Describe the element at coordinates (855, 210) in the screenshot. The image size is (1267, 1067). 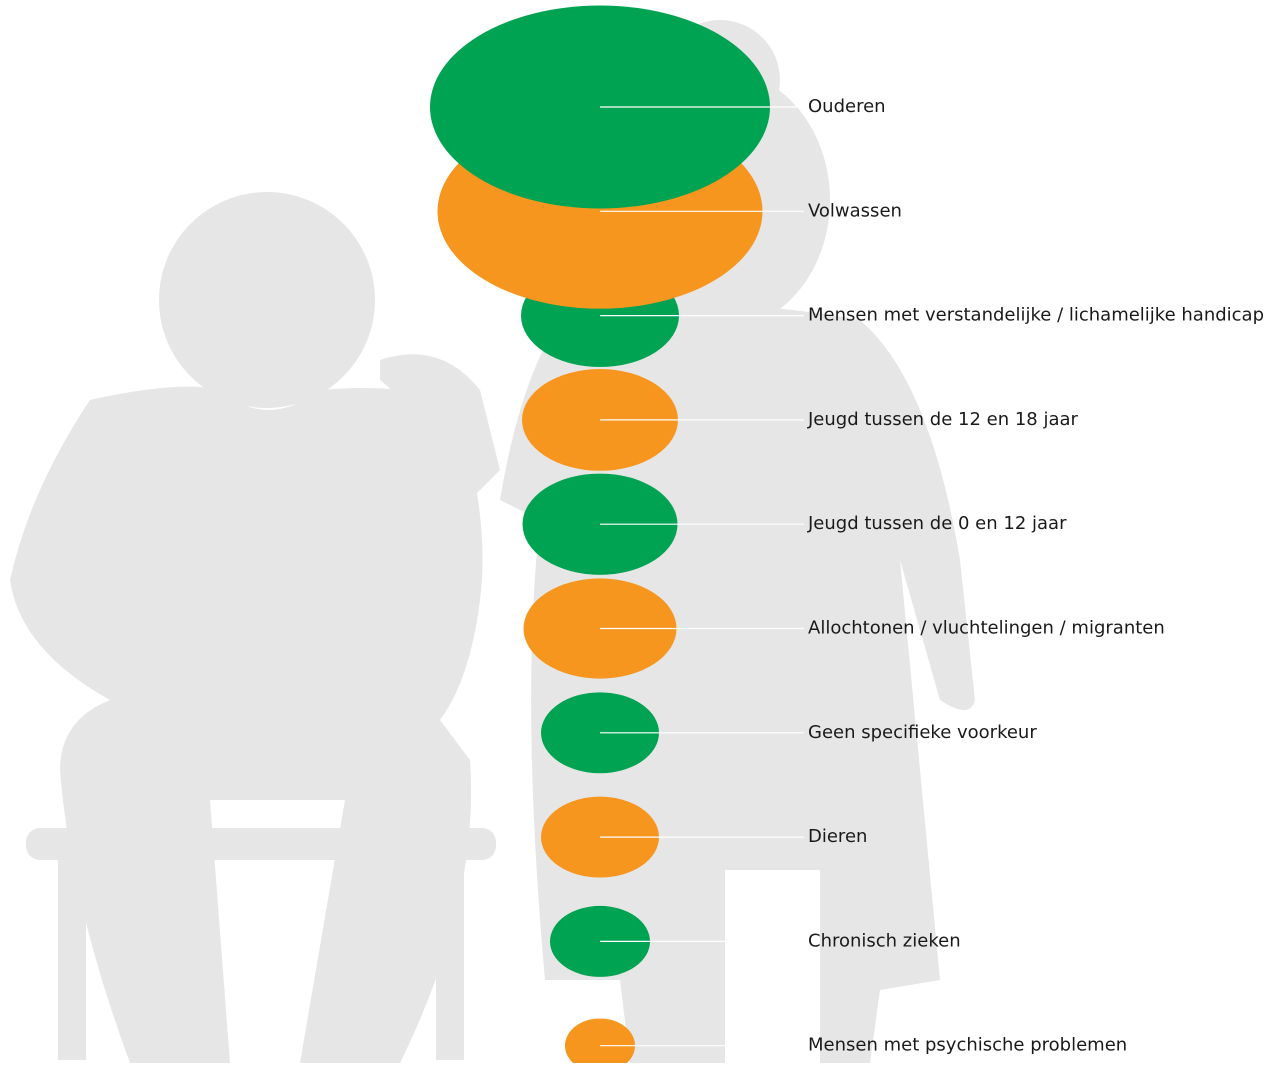
I see `category-label: Volwassen` at that location.